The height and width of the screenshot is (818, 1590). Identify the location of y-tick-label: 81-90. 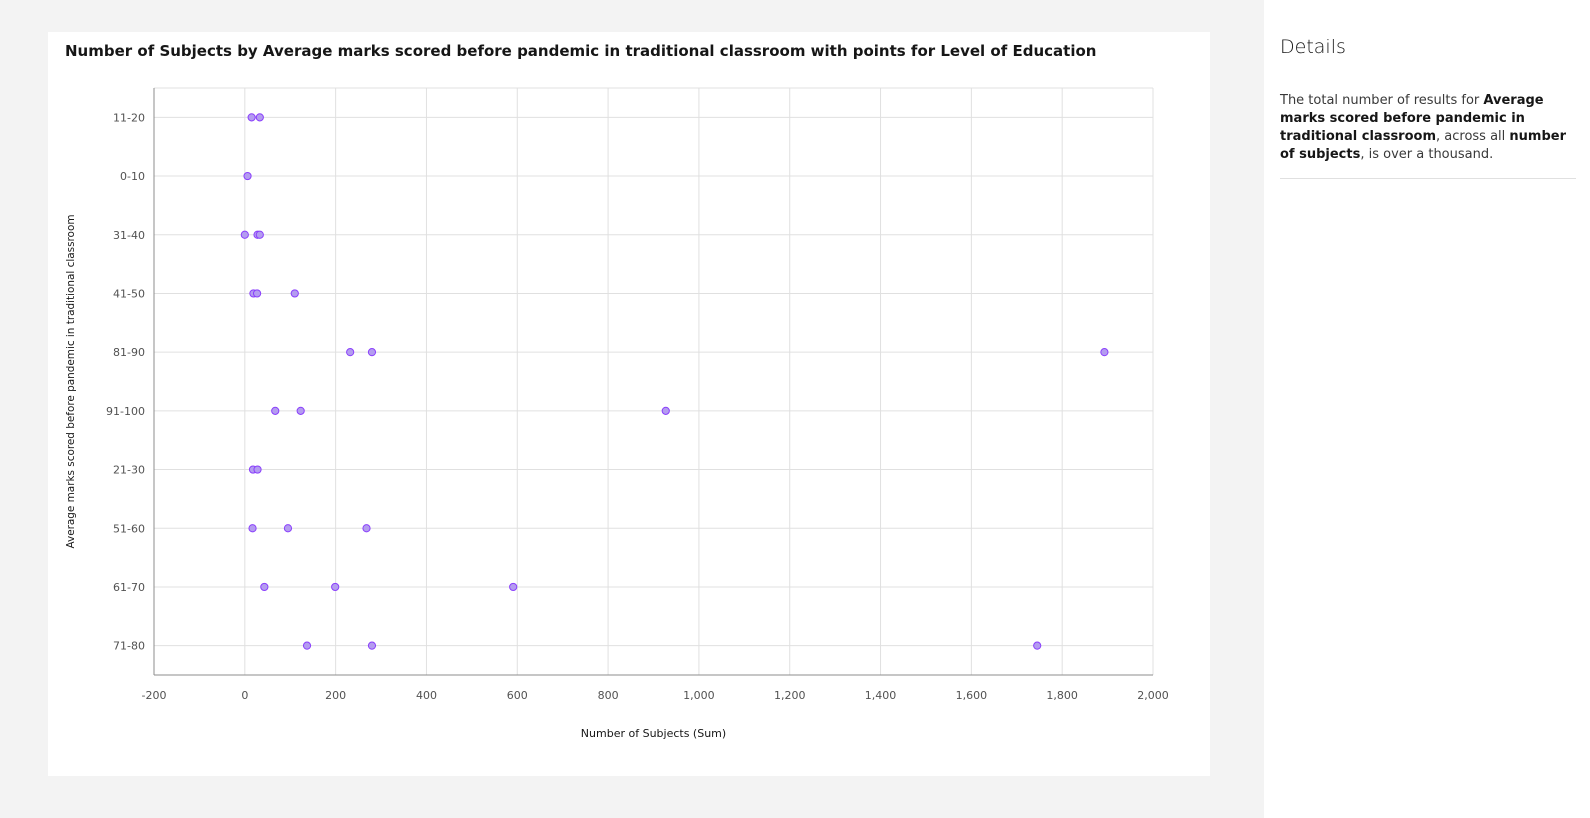
(129, 352).